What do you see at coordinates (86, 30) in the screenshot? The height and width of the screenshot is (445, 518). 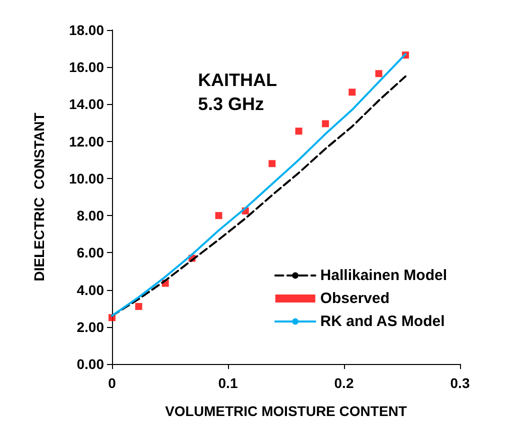 I see `y-tick-label: 18.00` at bounding box center [86, 30].